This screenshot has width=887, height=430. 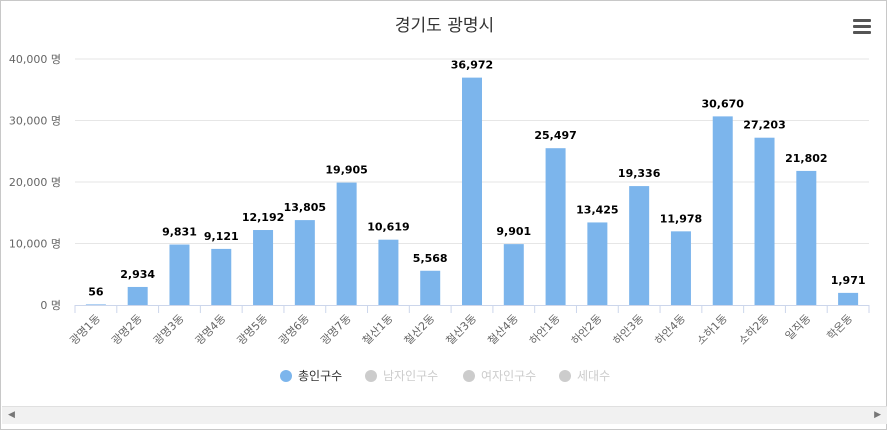 What do you see at coordinates (513, 231) in the screenshot?
I see `data-label: 9,901` at bounding box center [513, 231].